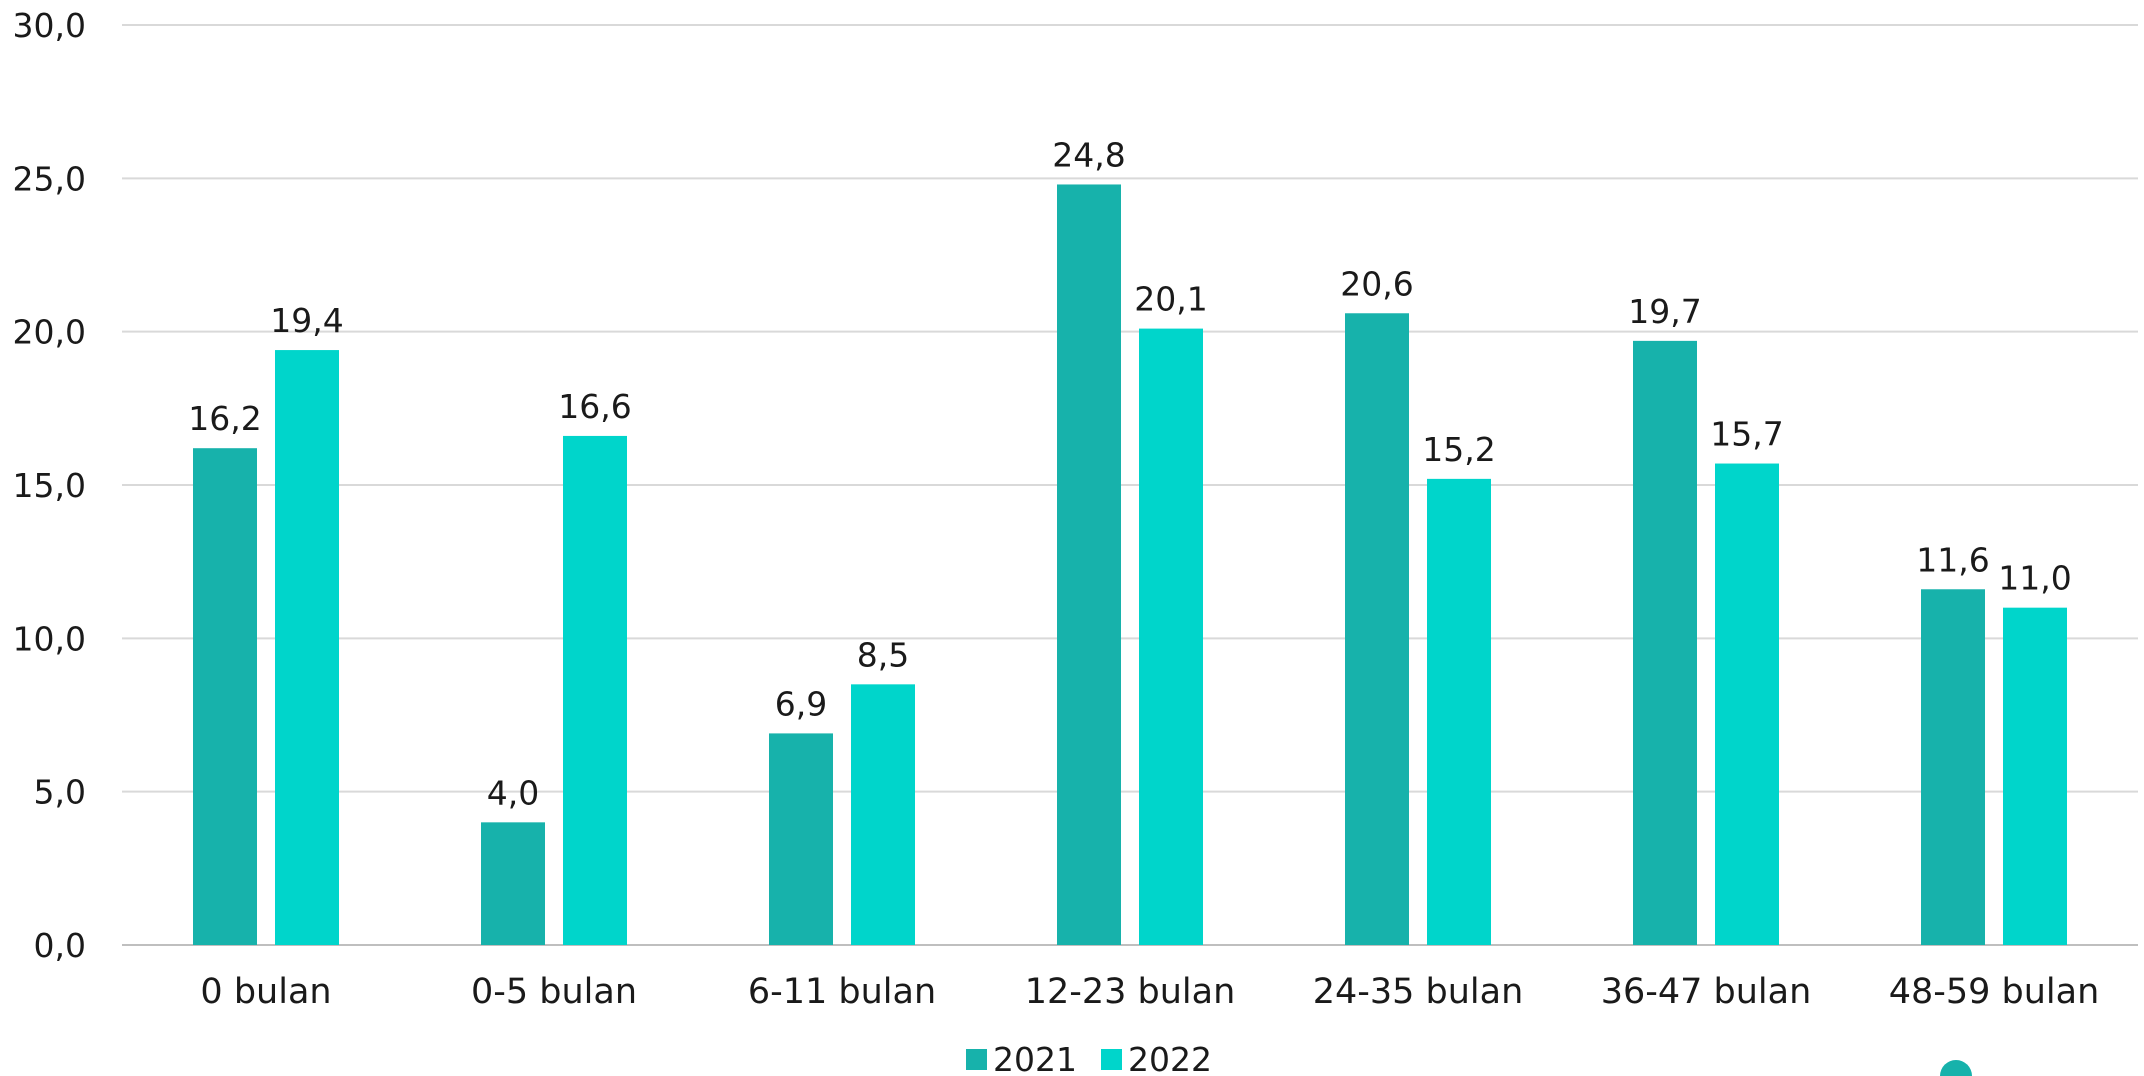 The width and height of the screenshot is (2144, 1076). Describe the element at coordinates (49, 178) in the screenshot. I see `y-tick-label: 25,0` at that location.